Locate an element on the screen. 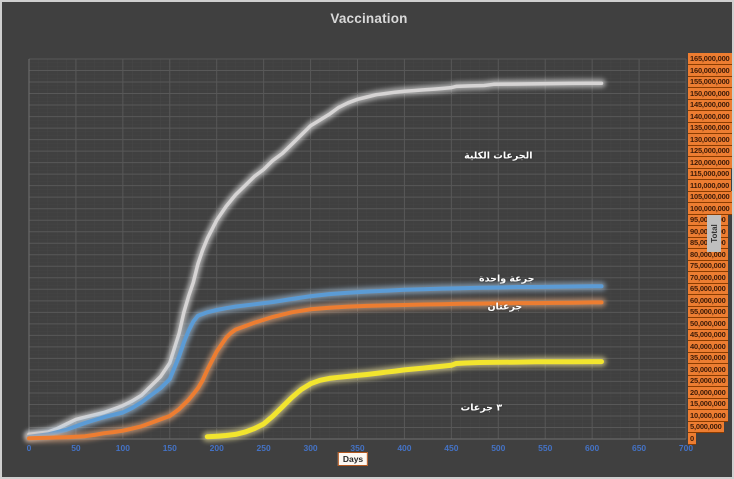  x-tick-label: 600 is located at coordinates (592, 448).